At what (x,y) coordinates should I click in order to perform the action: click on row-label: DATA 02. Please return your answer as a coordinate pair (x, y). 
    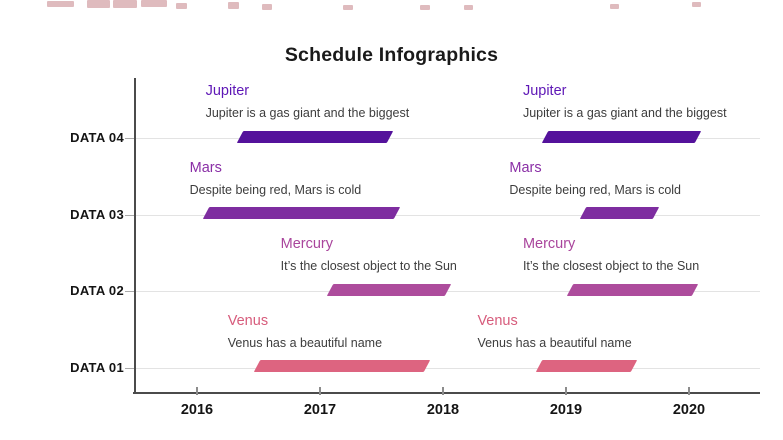
    Looking at the image, I should click on (97, 290).